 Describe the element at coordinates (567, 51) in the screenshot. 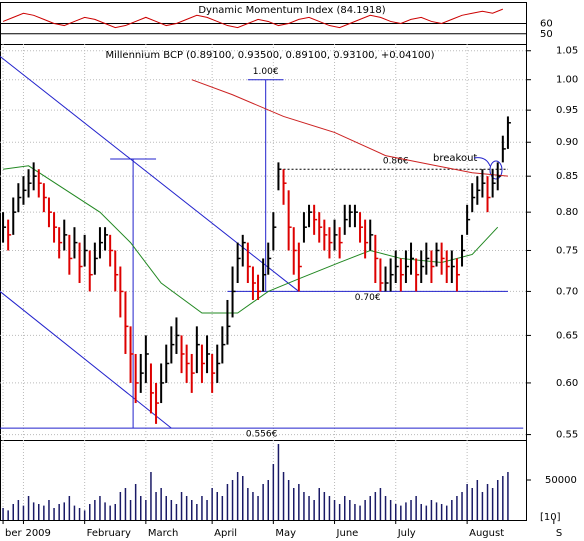

I see `y-tick-label: 1.05` at that location.